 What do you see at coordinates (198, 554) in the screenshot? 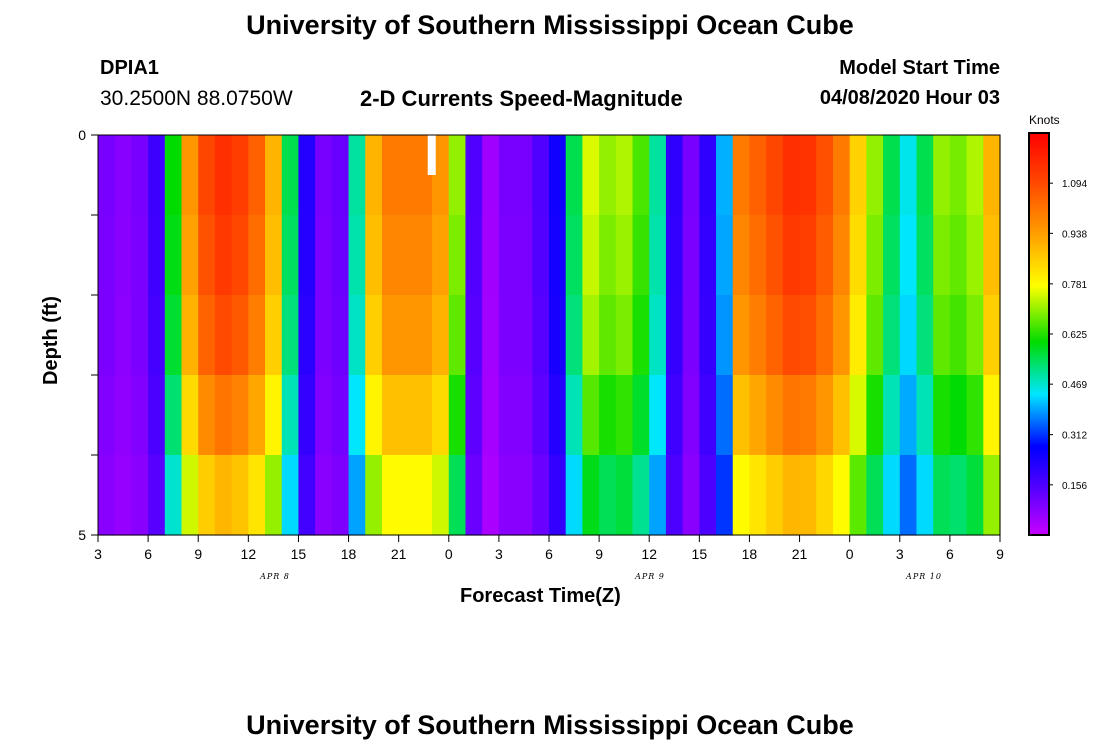
I see `x-tick-label: 9` at bounding box center [198, 554].